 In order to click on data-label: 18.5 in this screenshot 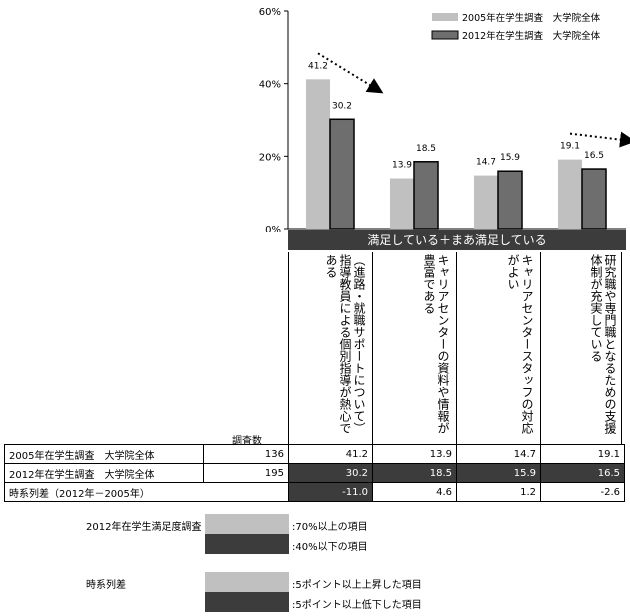, I will do `click(426, 149)`.